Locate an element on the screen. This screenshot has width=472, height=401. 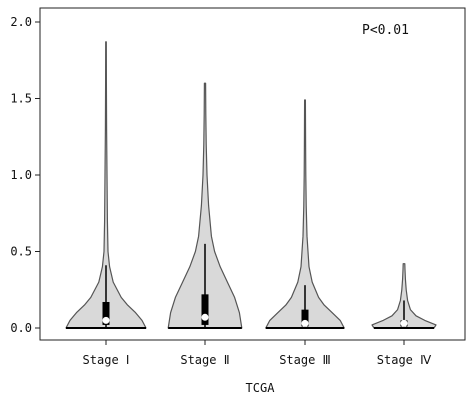
y-tick-label: 1.0 is located at coordinates (21, 175).